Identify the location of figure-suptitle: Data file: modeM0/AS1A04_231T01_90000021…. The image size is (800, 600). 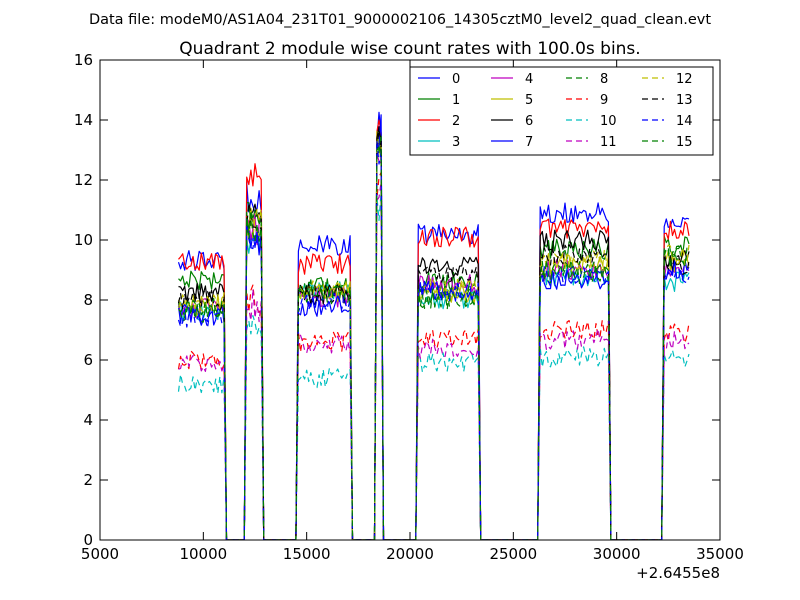
(400, 20).